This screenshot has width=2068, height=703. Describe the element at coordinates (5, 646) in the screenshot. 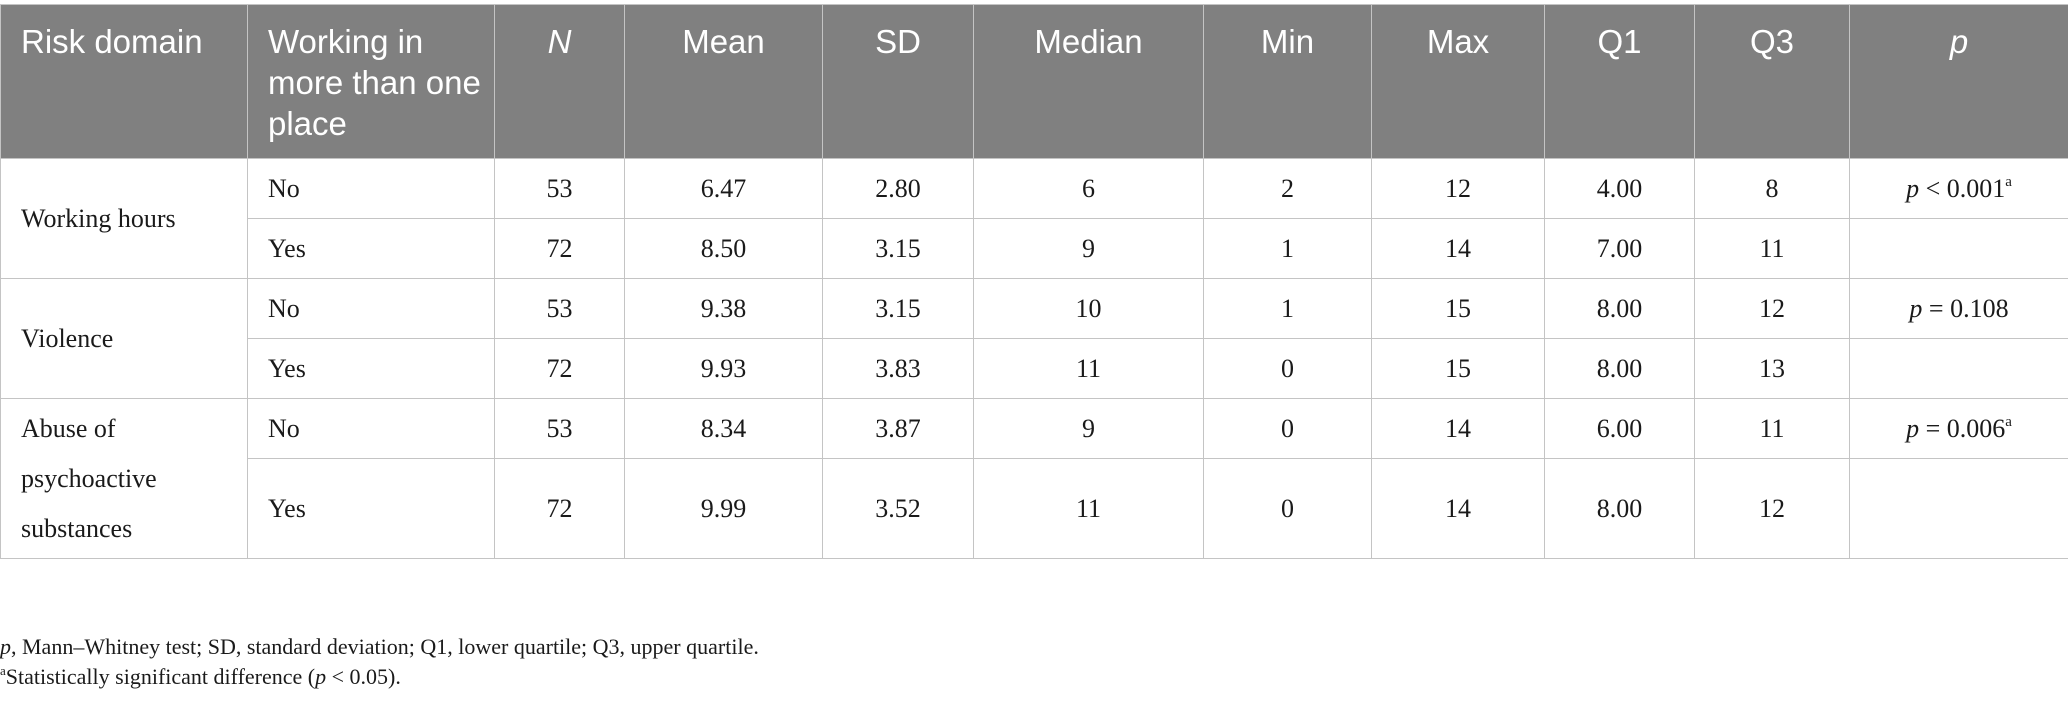

I see `footnote-p-symbol: p` at that location.